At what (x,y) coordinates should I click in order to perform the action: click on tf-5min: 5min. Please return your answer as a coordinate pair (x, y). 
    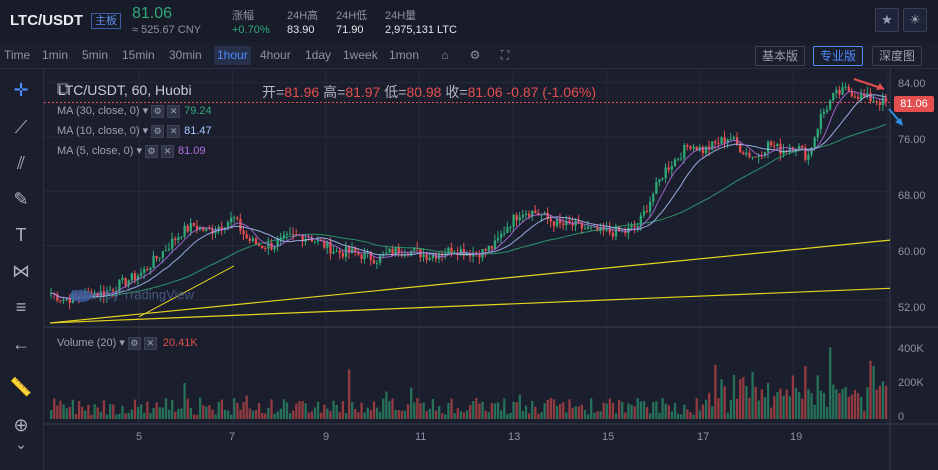
    Looking at the image, I should click on (95, 55).